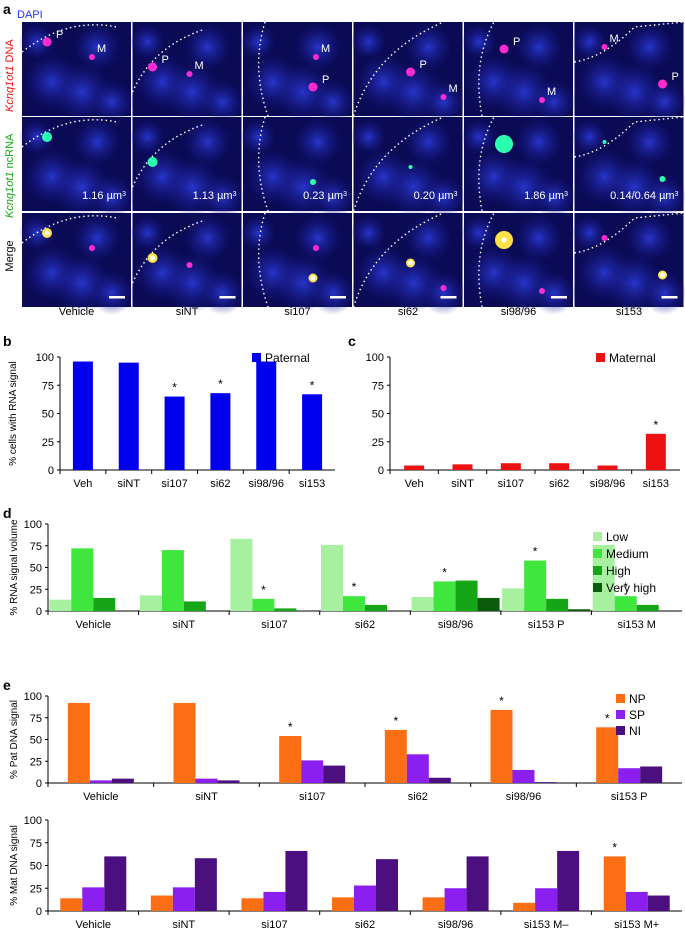  What do you see at coordinates (628, 167) in the screenshot?
I see `micrograph-cell: 0.14/0.64 µm3` at bounding box center [628, 167].